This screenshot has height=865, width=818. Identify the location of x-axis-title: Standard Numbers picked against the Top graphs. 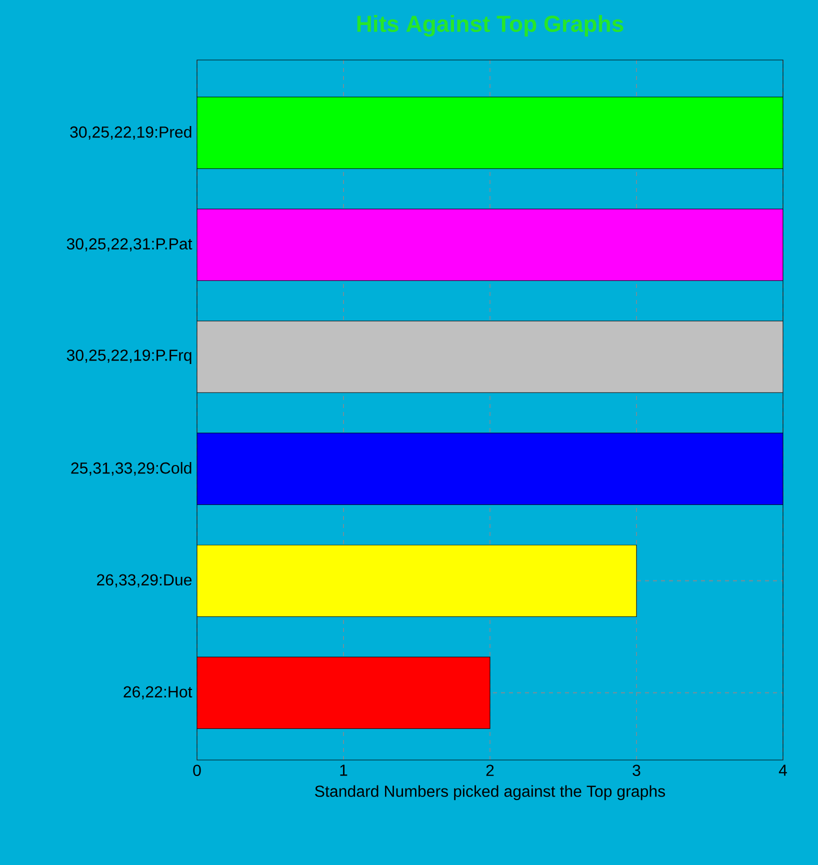
(490, 792).